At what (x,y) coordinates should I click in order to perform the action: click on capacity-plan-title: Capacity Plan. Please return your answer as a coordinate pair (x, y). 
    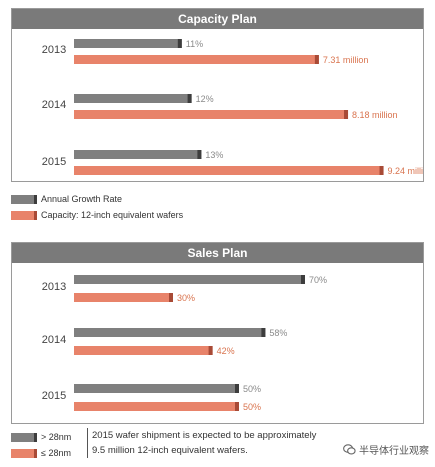
    Looking at the image, I should click on (217, 19).